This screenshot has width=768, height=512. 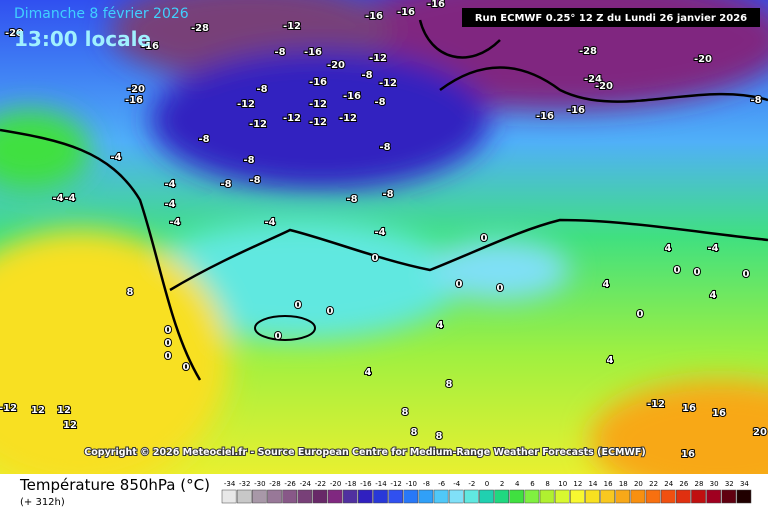 What do you see at coordinates (230, 484) in the screenshot?
I see `colorbar-label: -34` at bounding box center [230, 484].